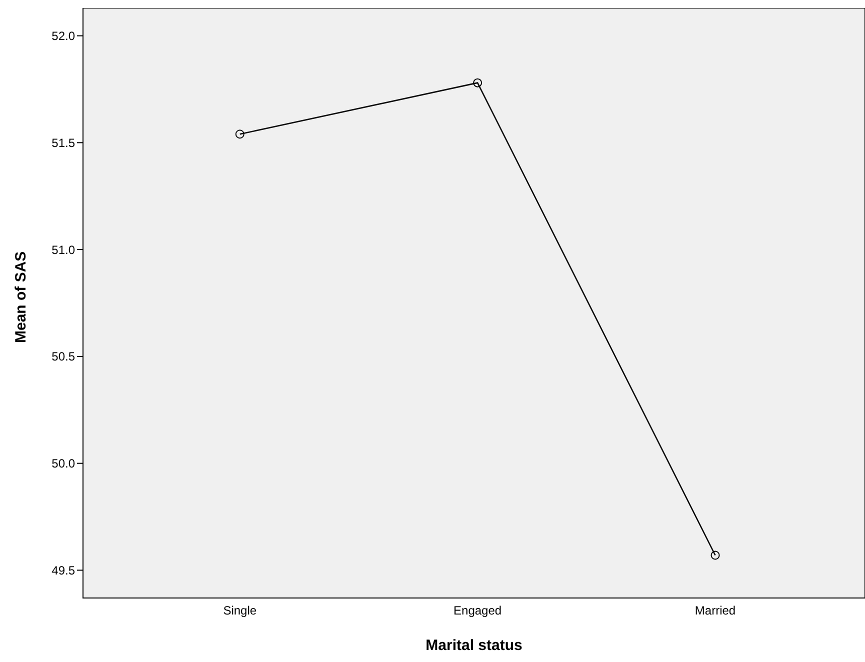 Image resolution: width=865 pixels, height=662 pixels. I want to click on y-tick-label: 50.5, so click(64, 357).